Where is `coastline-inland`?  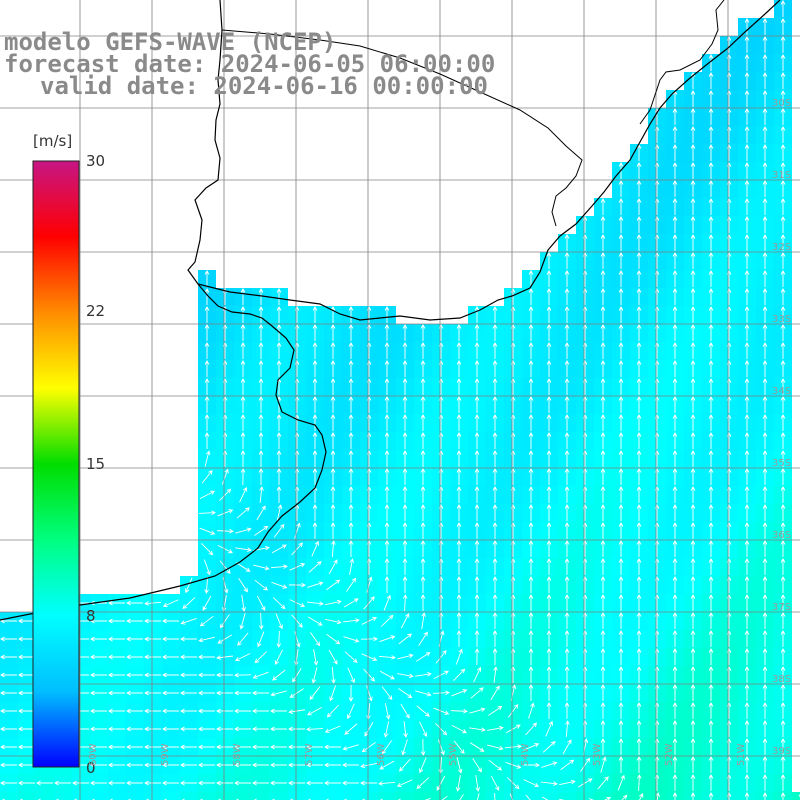
coastline-inland is located at coordinates (402, 128).